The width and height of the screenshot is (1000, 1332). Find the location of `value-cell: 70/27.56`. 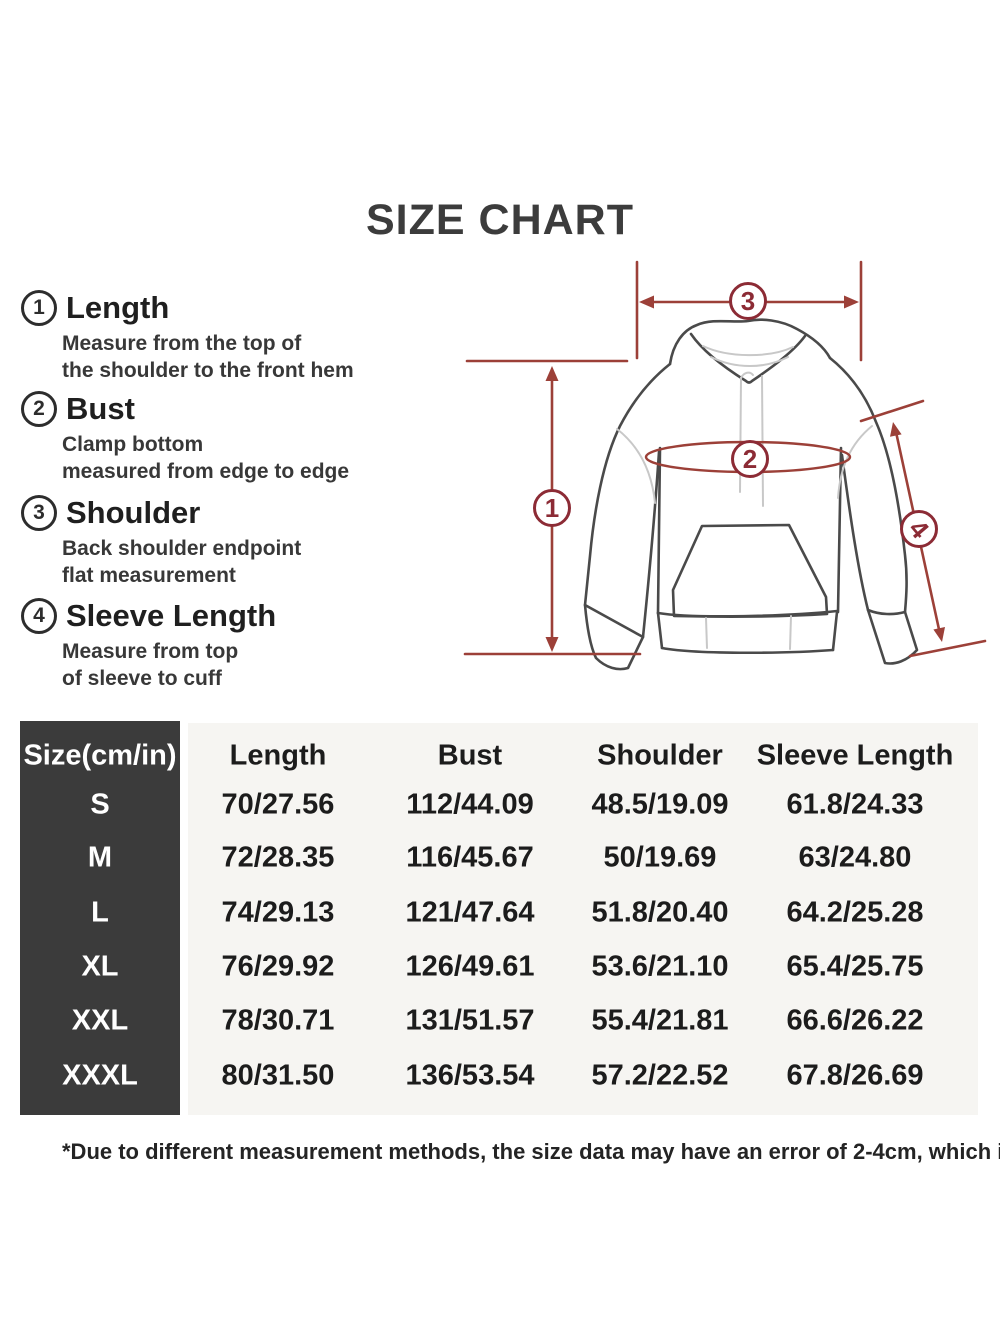

value-cell: 70/27.56 is located at coordinates (278, 804).